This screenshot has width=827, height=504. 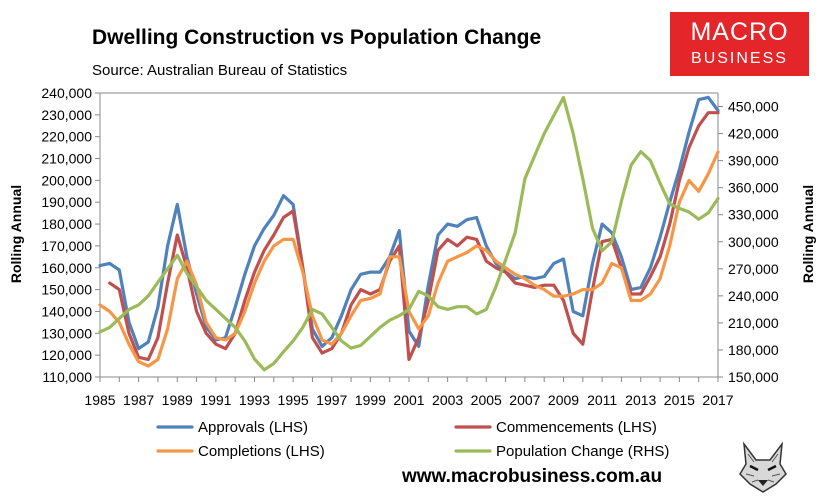 What do you see at coordinates (563, 400) in the screenshot?
I see `x-tick-label: 2009` at bounding box center [563, 400].